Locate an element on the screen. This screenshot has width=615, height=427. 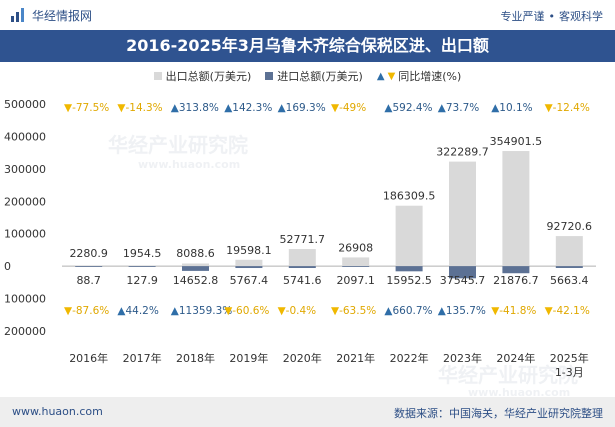
legend-import-label: 进口总额(万美元) is located at coordinates (320, 76).